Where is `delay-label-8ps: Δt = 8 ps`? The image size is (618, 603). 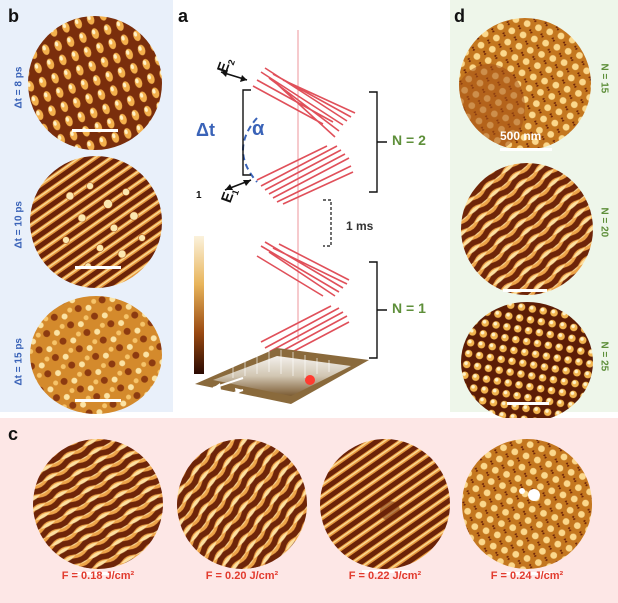 delay-label-8ps: Δt = 8 ps is located at coordinates (19, 87).